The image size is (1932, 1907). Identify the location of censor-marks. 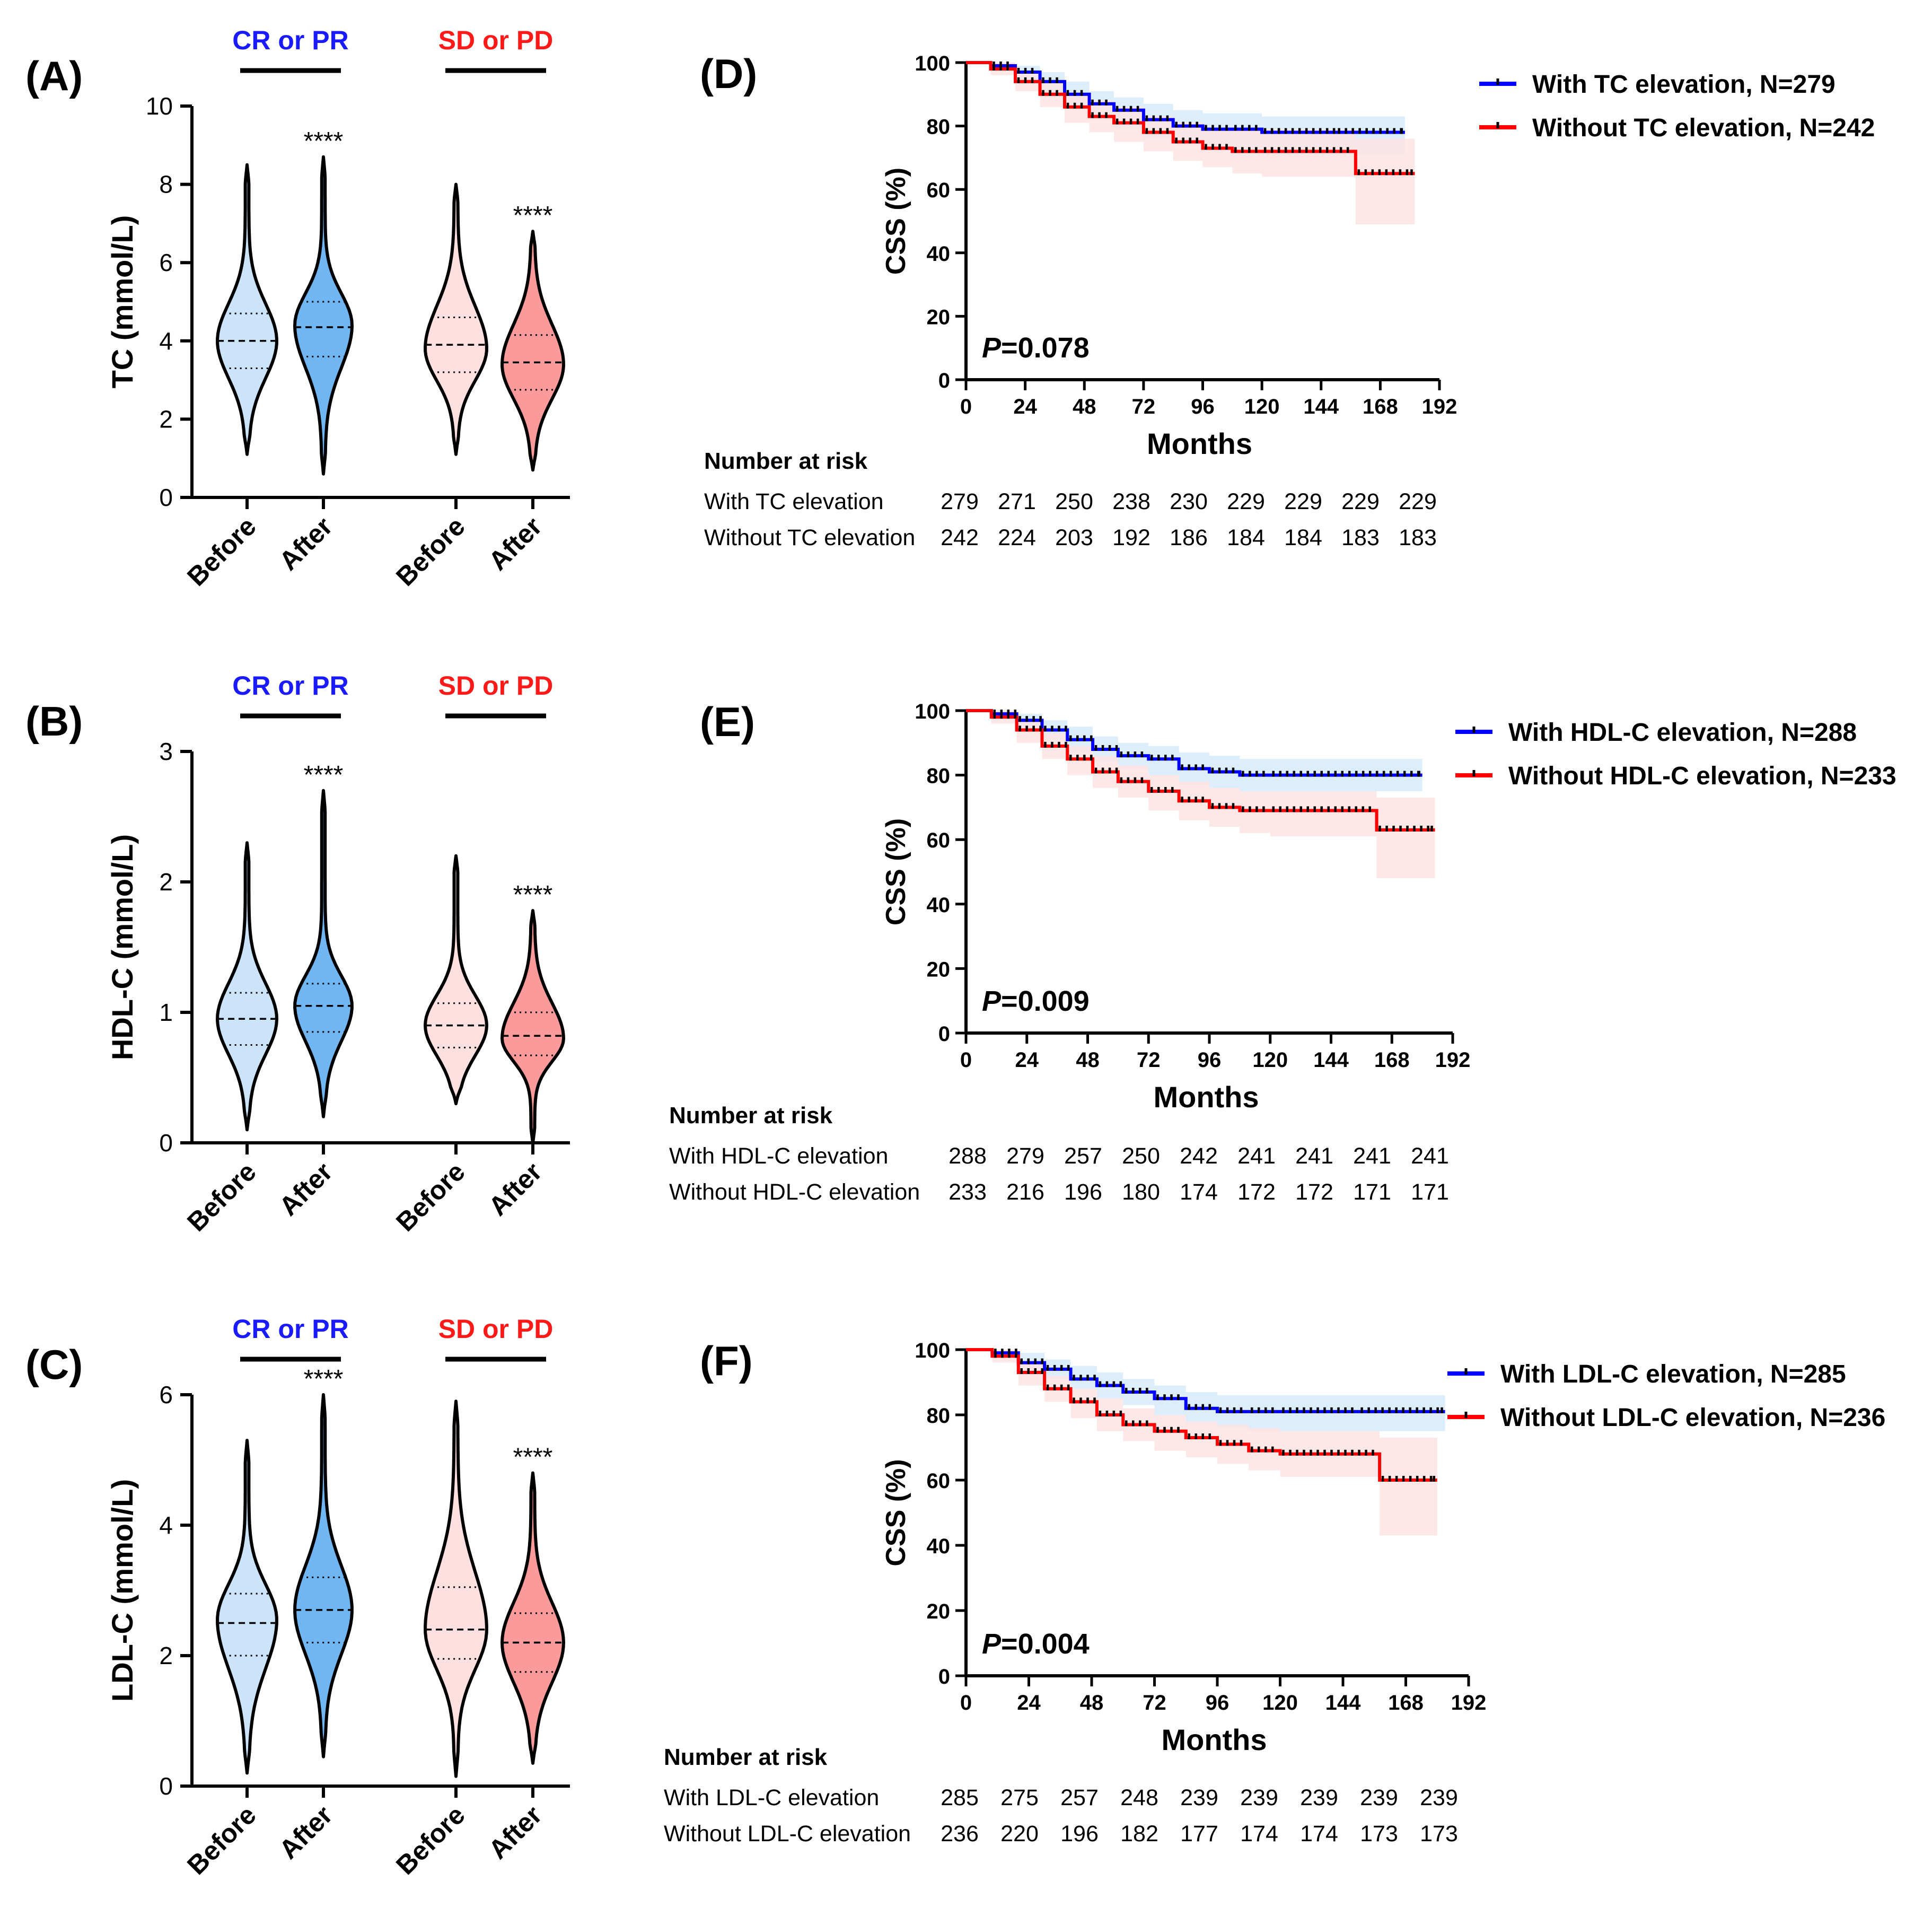
(1203, 120).